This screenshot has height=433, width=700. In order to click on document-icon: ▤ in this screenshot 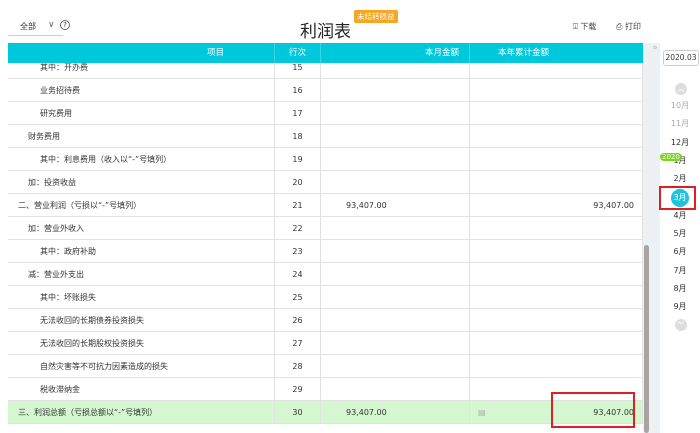, I will do `click(482, 412)`.